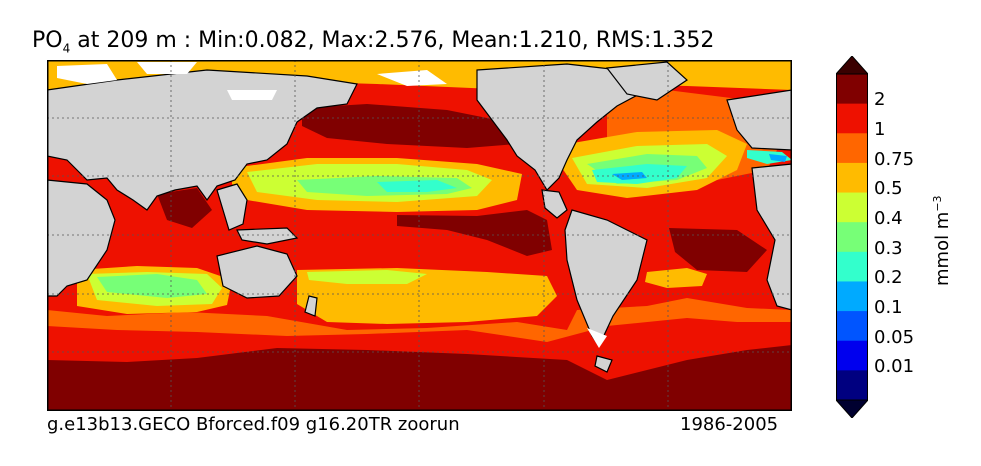  What do you see at coordinates (942, 249) in the screenshot?
I see `unit-label: mmol m` at bounding box center [942, 249].